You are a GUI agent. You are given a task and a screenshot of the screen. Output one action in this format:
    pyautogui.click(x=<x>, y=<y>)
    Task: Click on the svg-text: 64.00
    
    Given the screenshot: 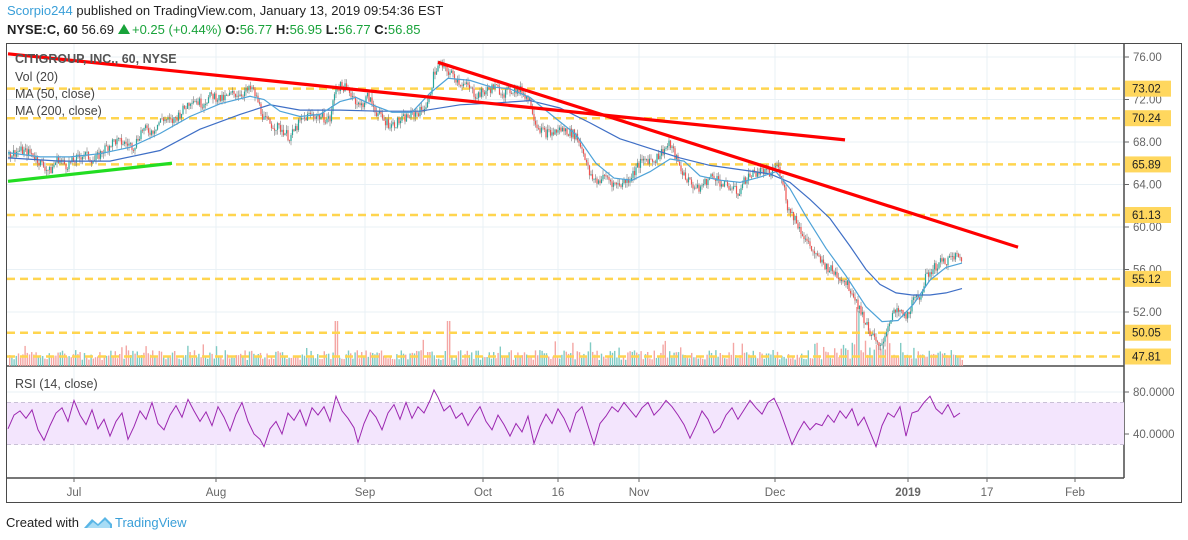 What is the action you would take?
    pyautogui.click(x=1147, y=186)
    